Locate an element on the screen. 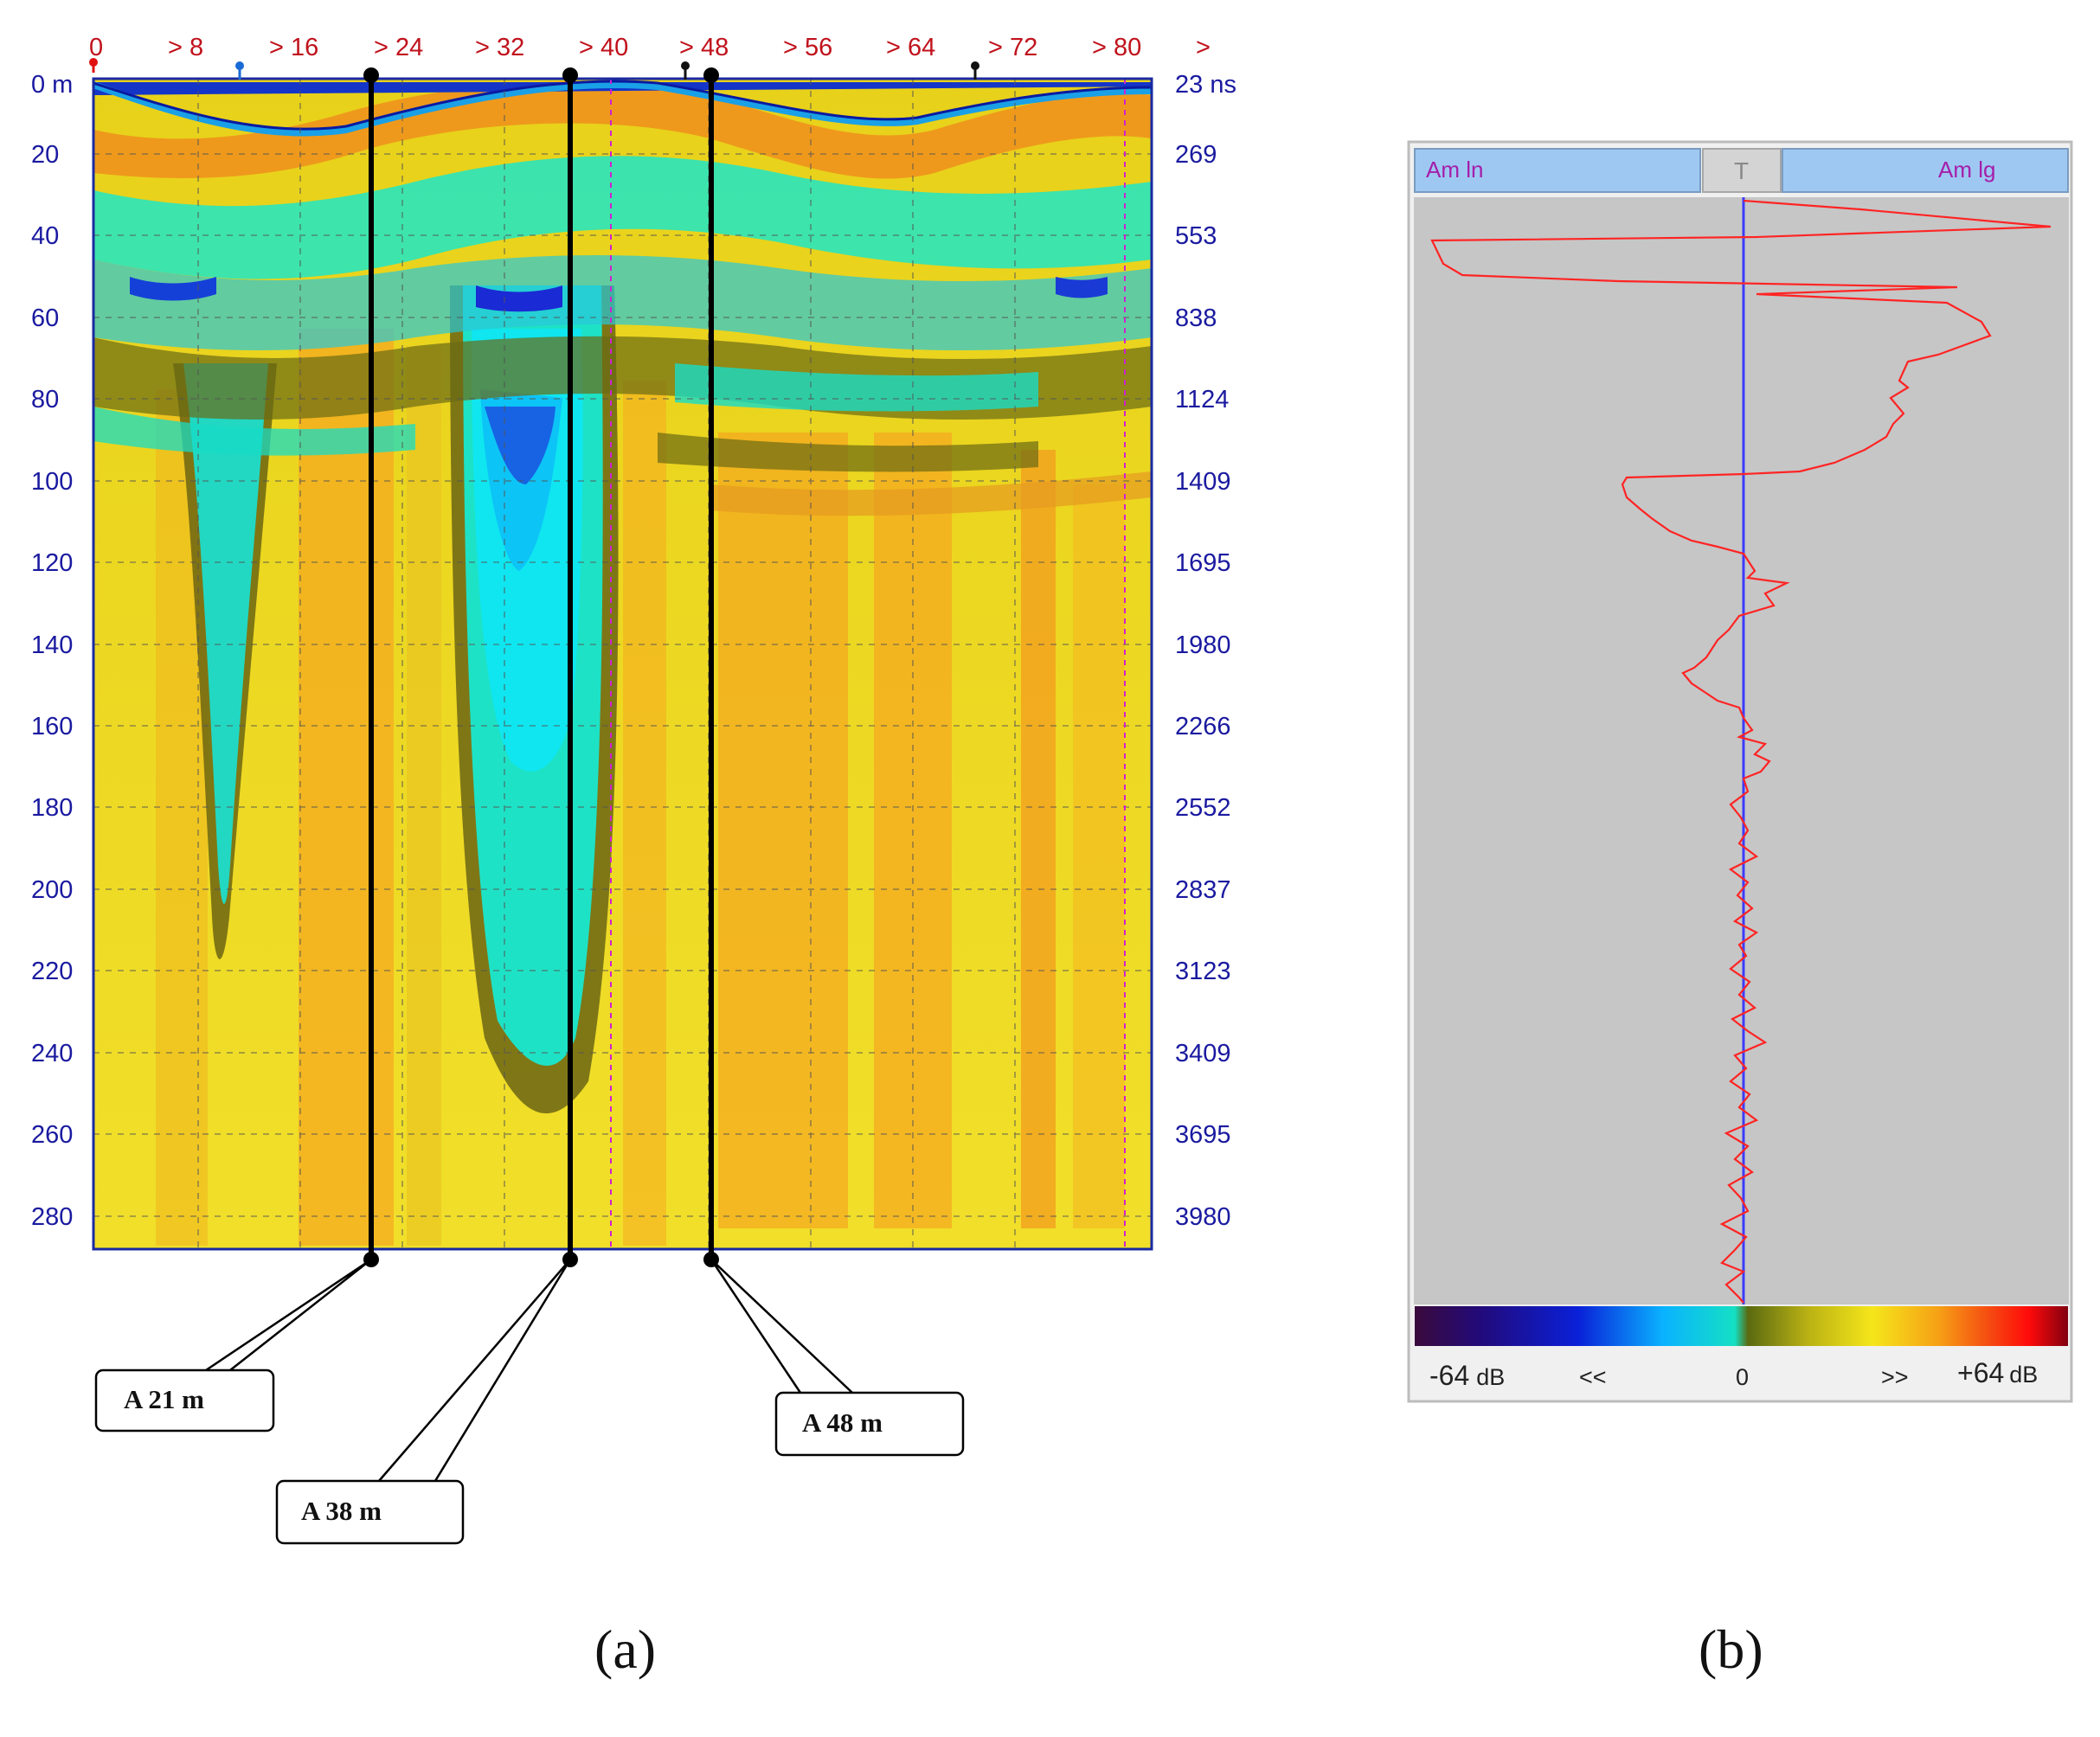 The height and width of the screenshot is (1737, 2100). top-axis-label: > 56 is located at coordinates (807, 47).